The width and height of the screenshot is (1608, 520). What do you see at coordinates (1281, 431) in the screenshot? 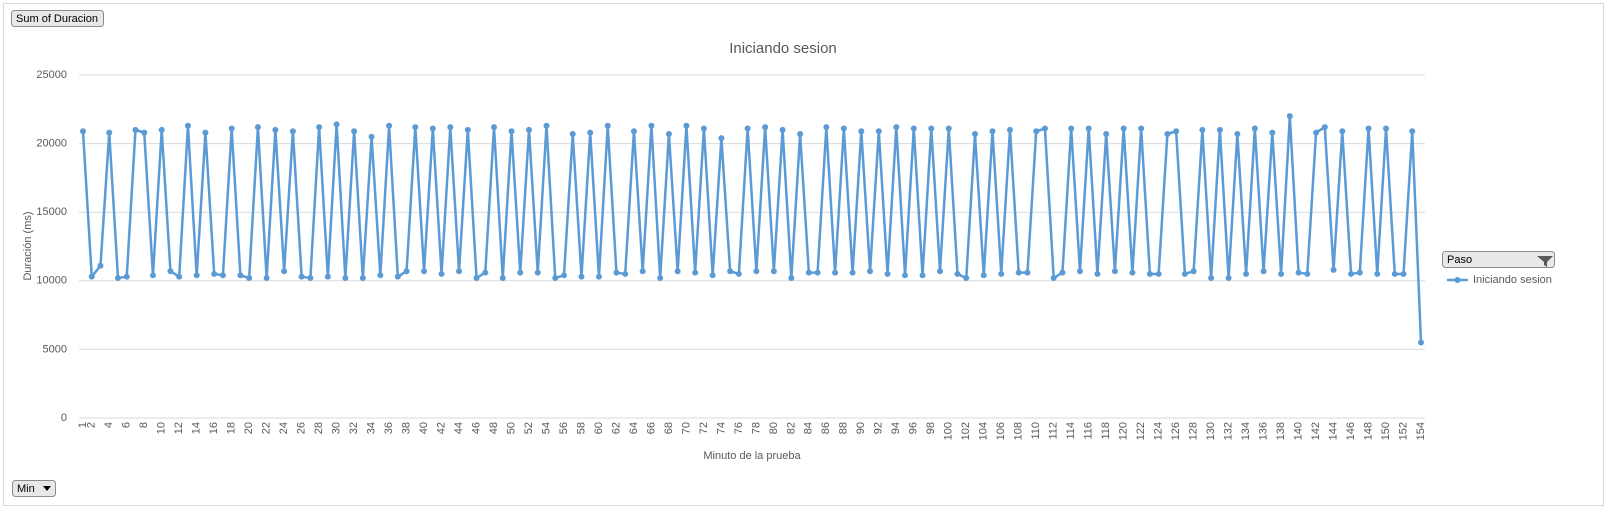
I see `x-tick-label: 138` at bounding box center [1281, 431].